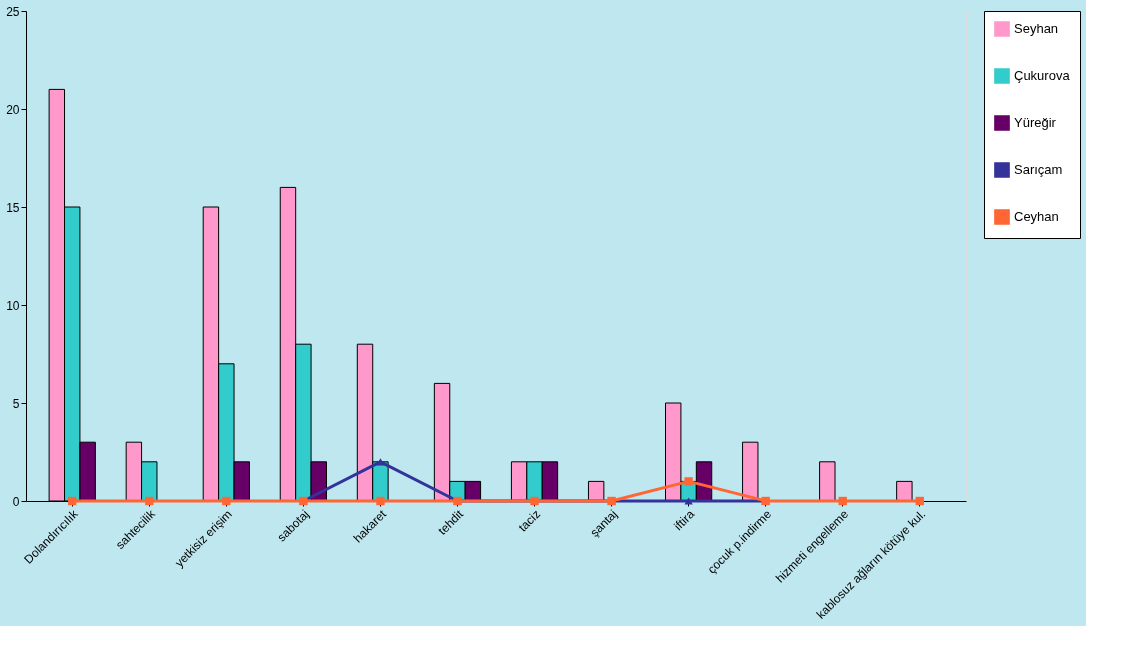 The width and height of the screenshot is (1144, 670). Describe the element at coordinates (684, 520) in the screenshot. I see `x-tick-label: iftira` at that location.